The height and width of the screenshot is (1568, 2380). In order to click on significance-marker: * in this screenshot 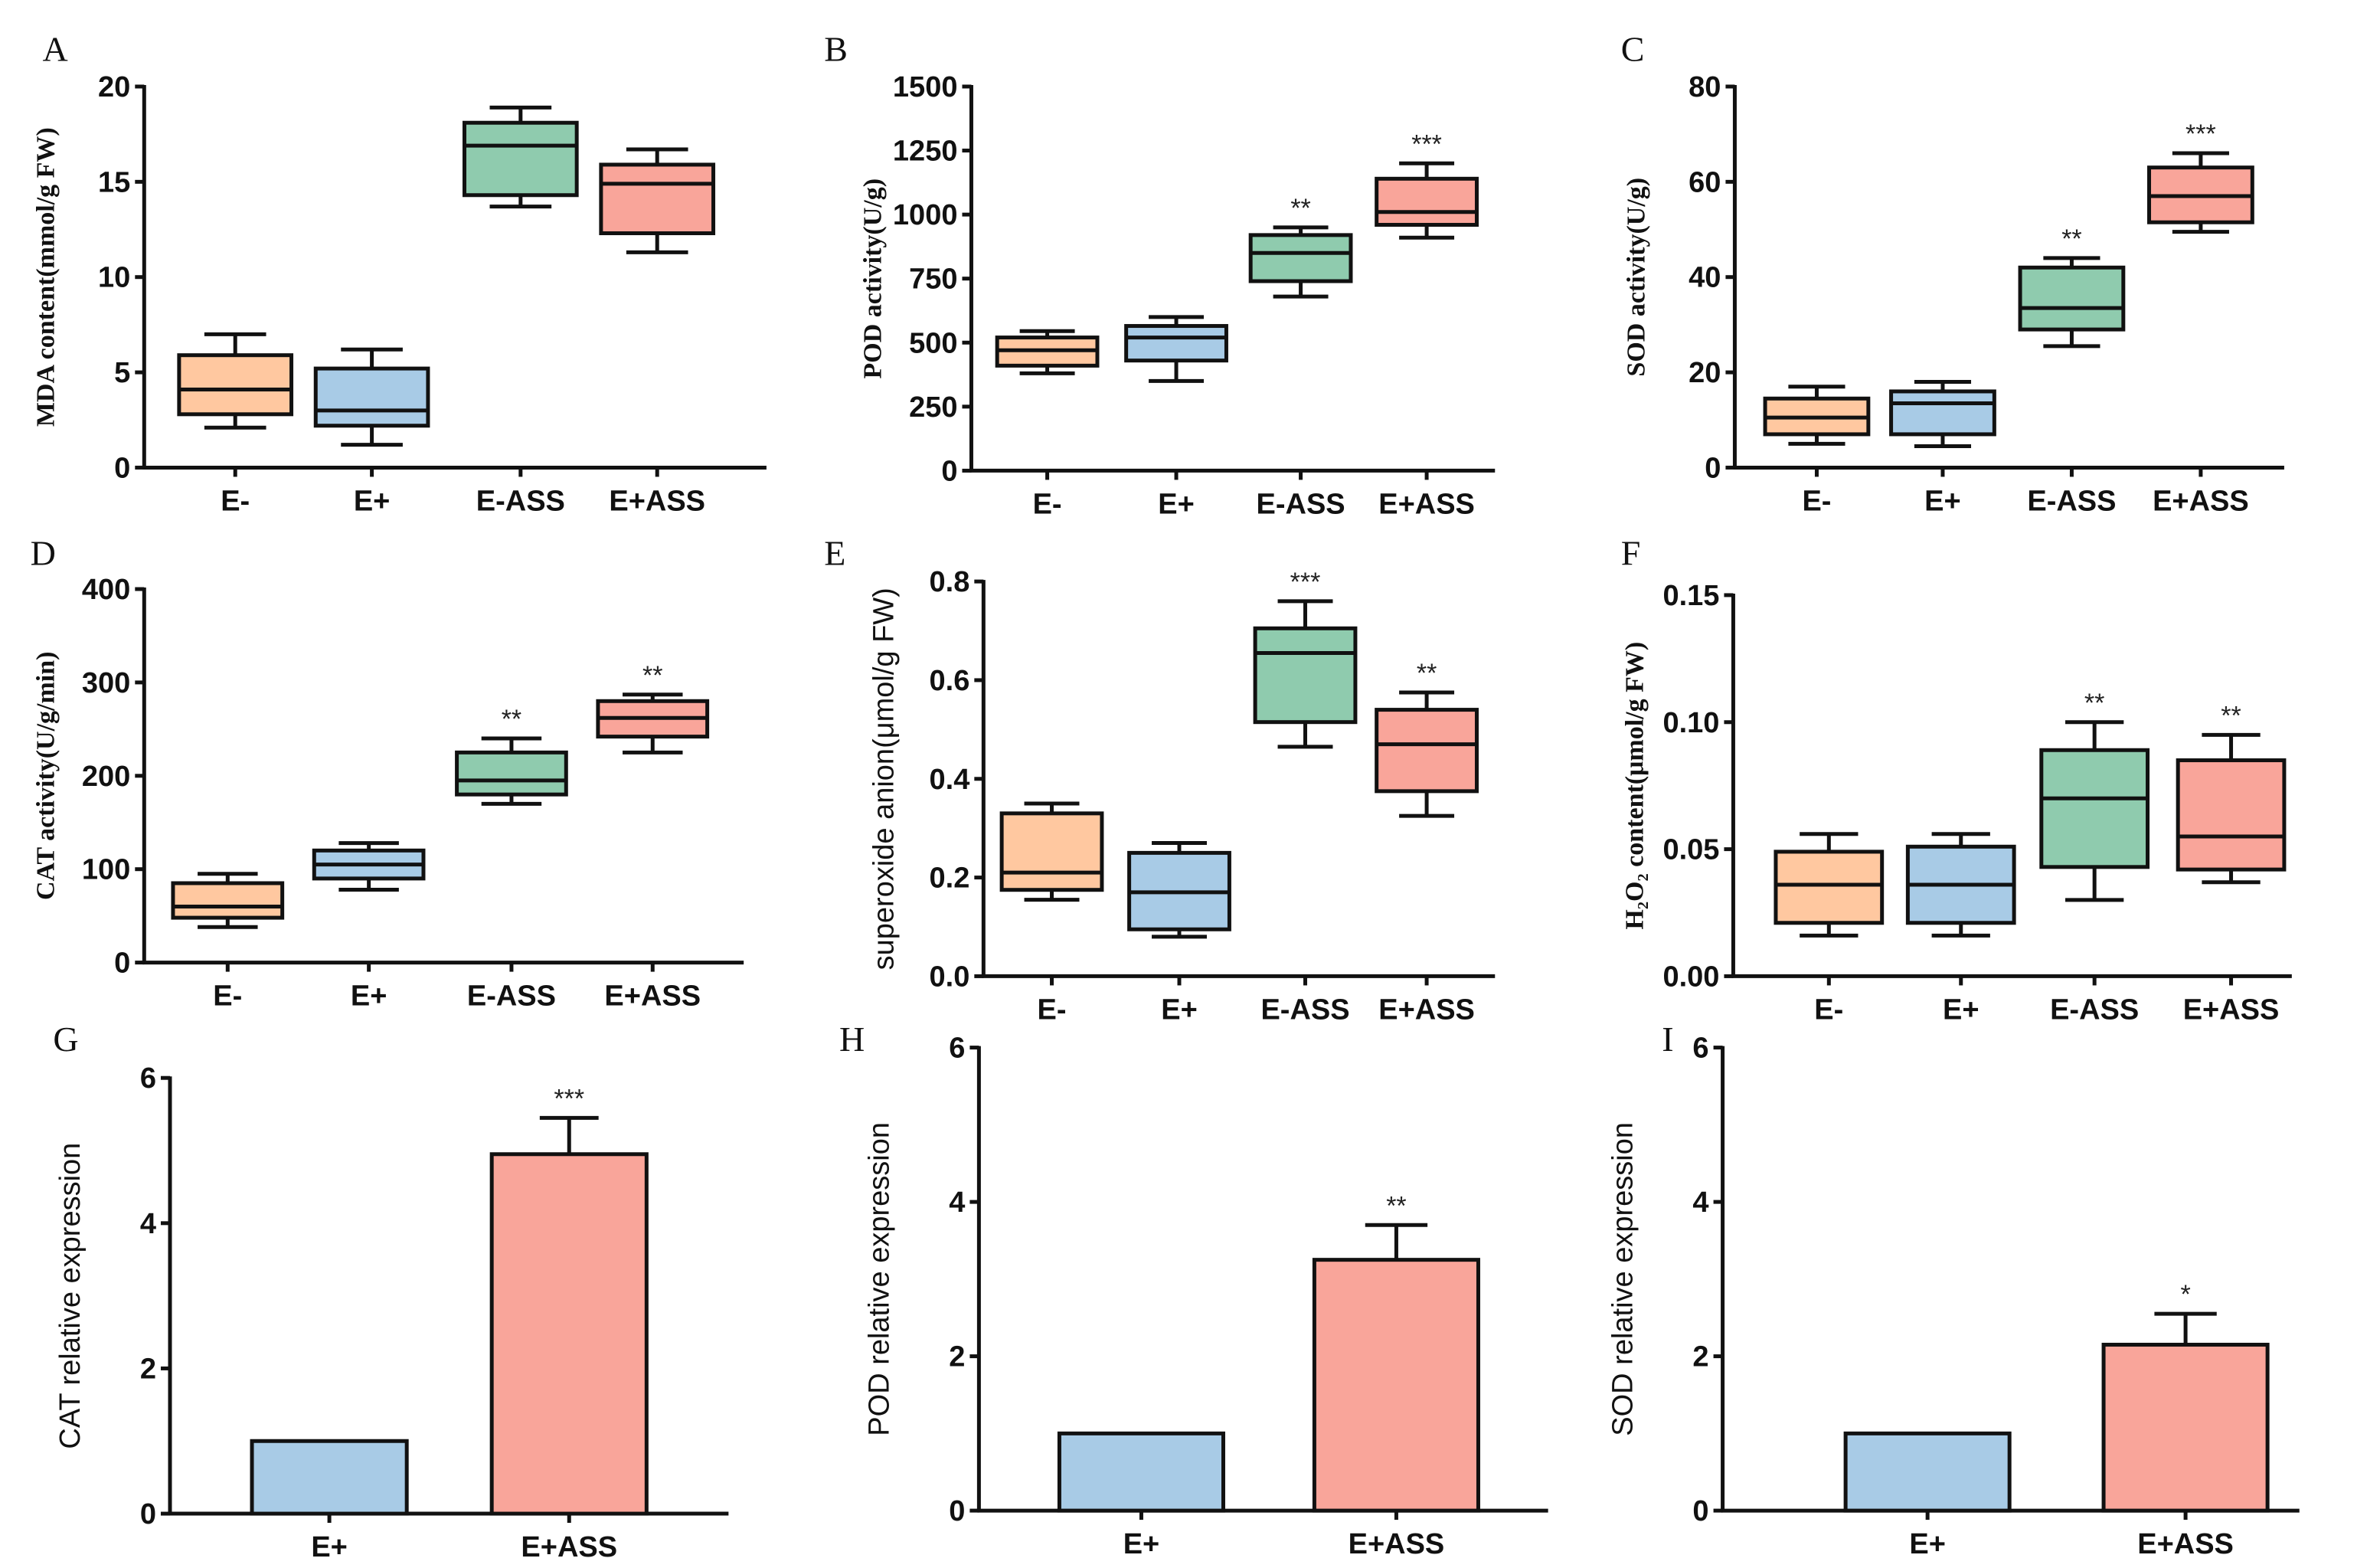, I will do `click(2185, 1294)`.